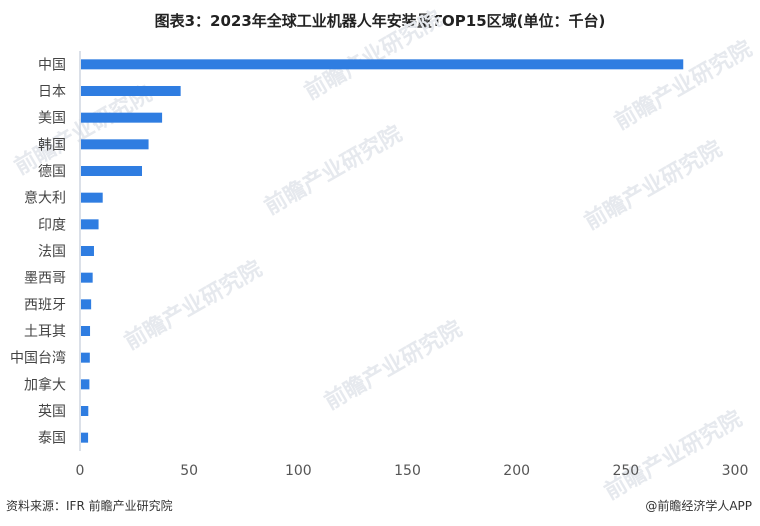 This screenshot has width=760, height=526. I want to click on category-label: 日本, so click(52, 92).